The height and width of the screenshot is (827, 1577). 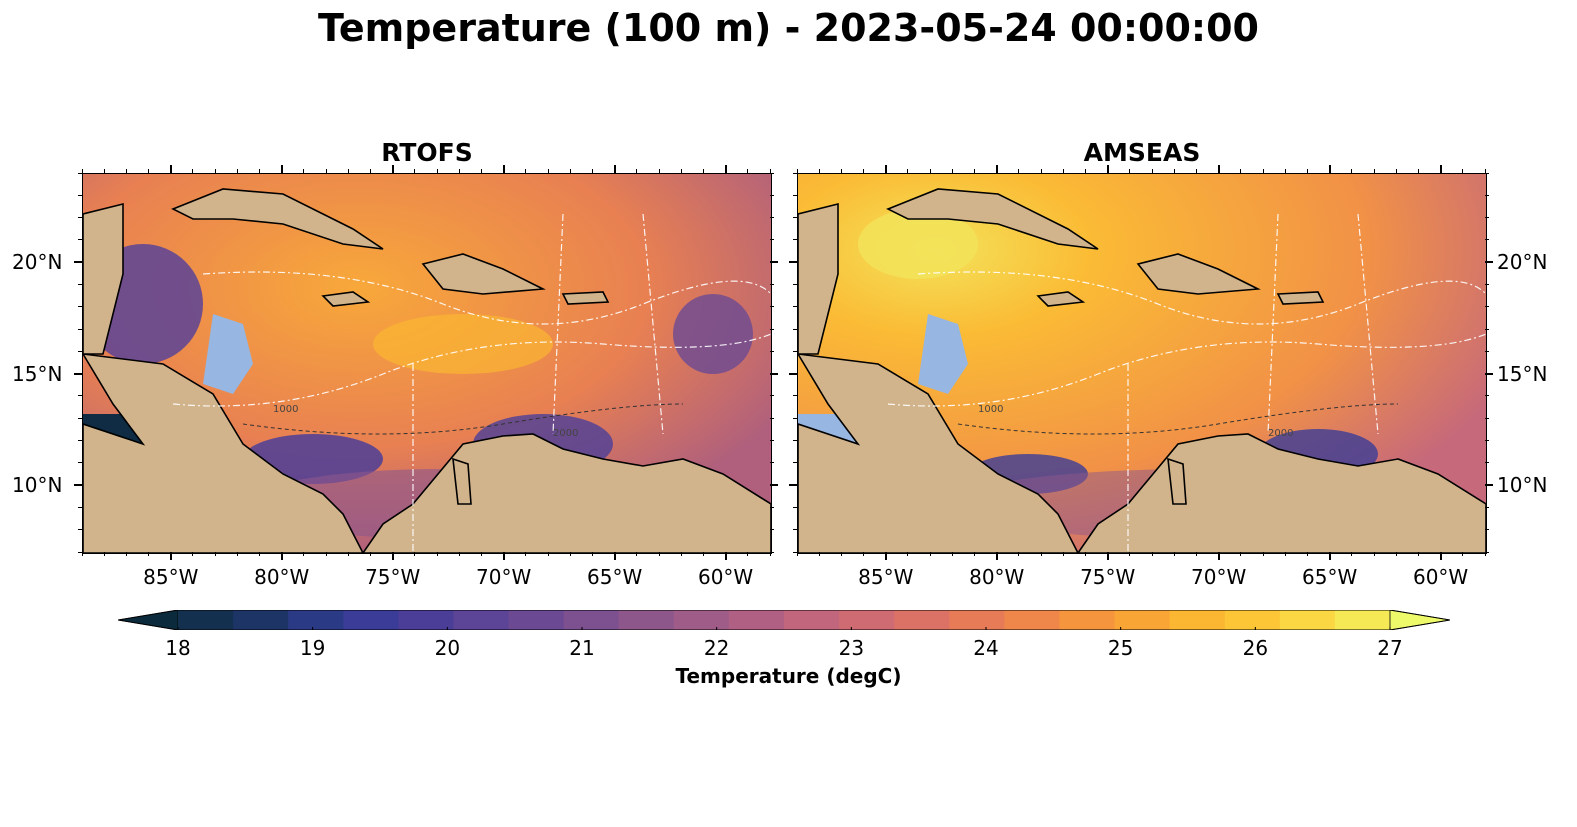 I want to click on x-tick-label: 65°W, so click(x=1330, y=577).